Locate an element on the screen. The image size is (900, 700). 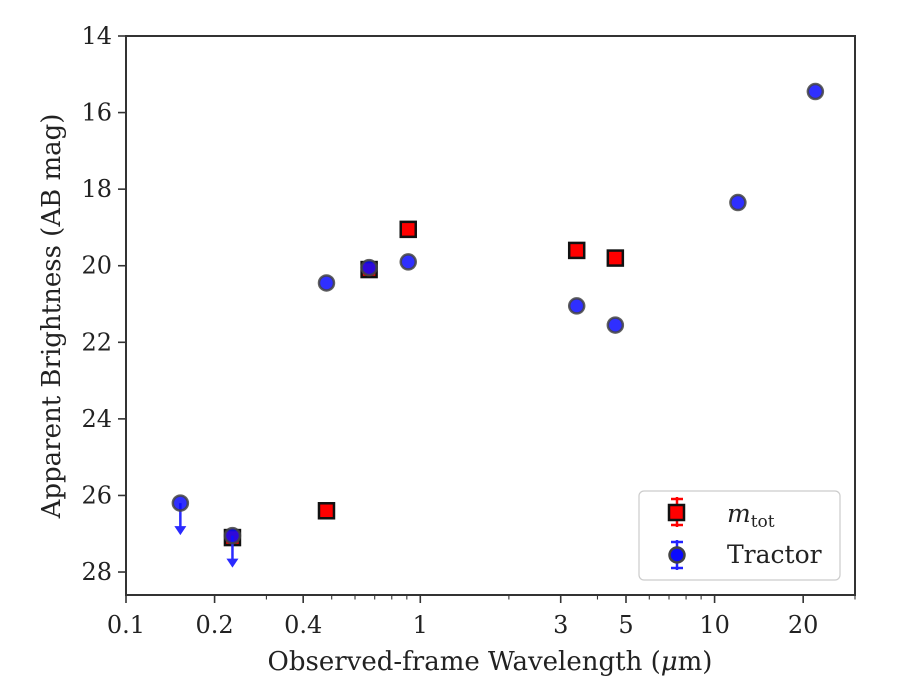
y-axis-label: Apparent Brightness (AB mag) is located at coordinates (52, 317).